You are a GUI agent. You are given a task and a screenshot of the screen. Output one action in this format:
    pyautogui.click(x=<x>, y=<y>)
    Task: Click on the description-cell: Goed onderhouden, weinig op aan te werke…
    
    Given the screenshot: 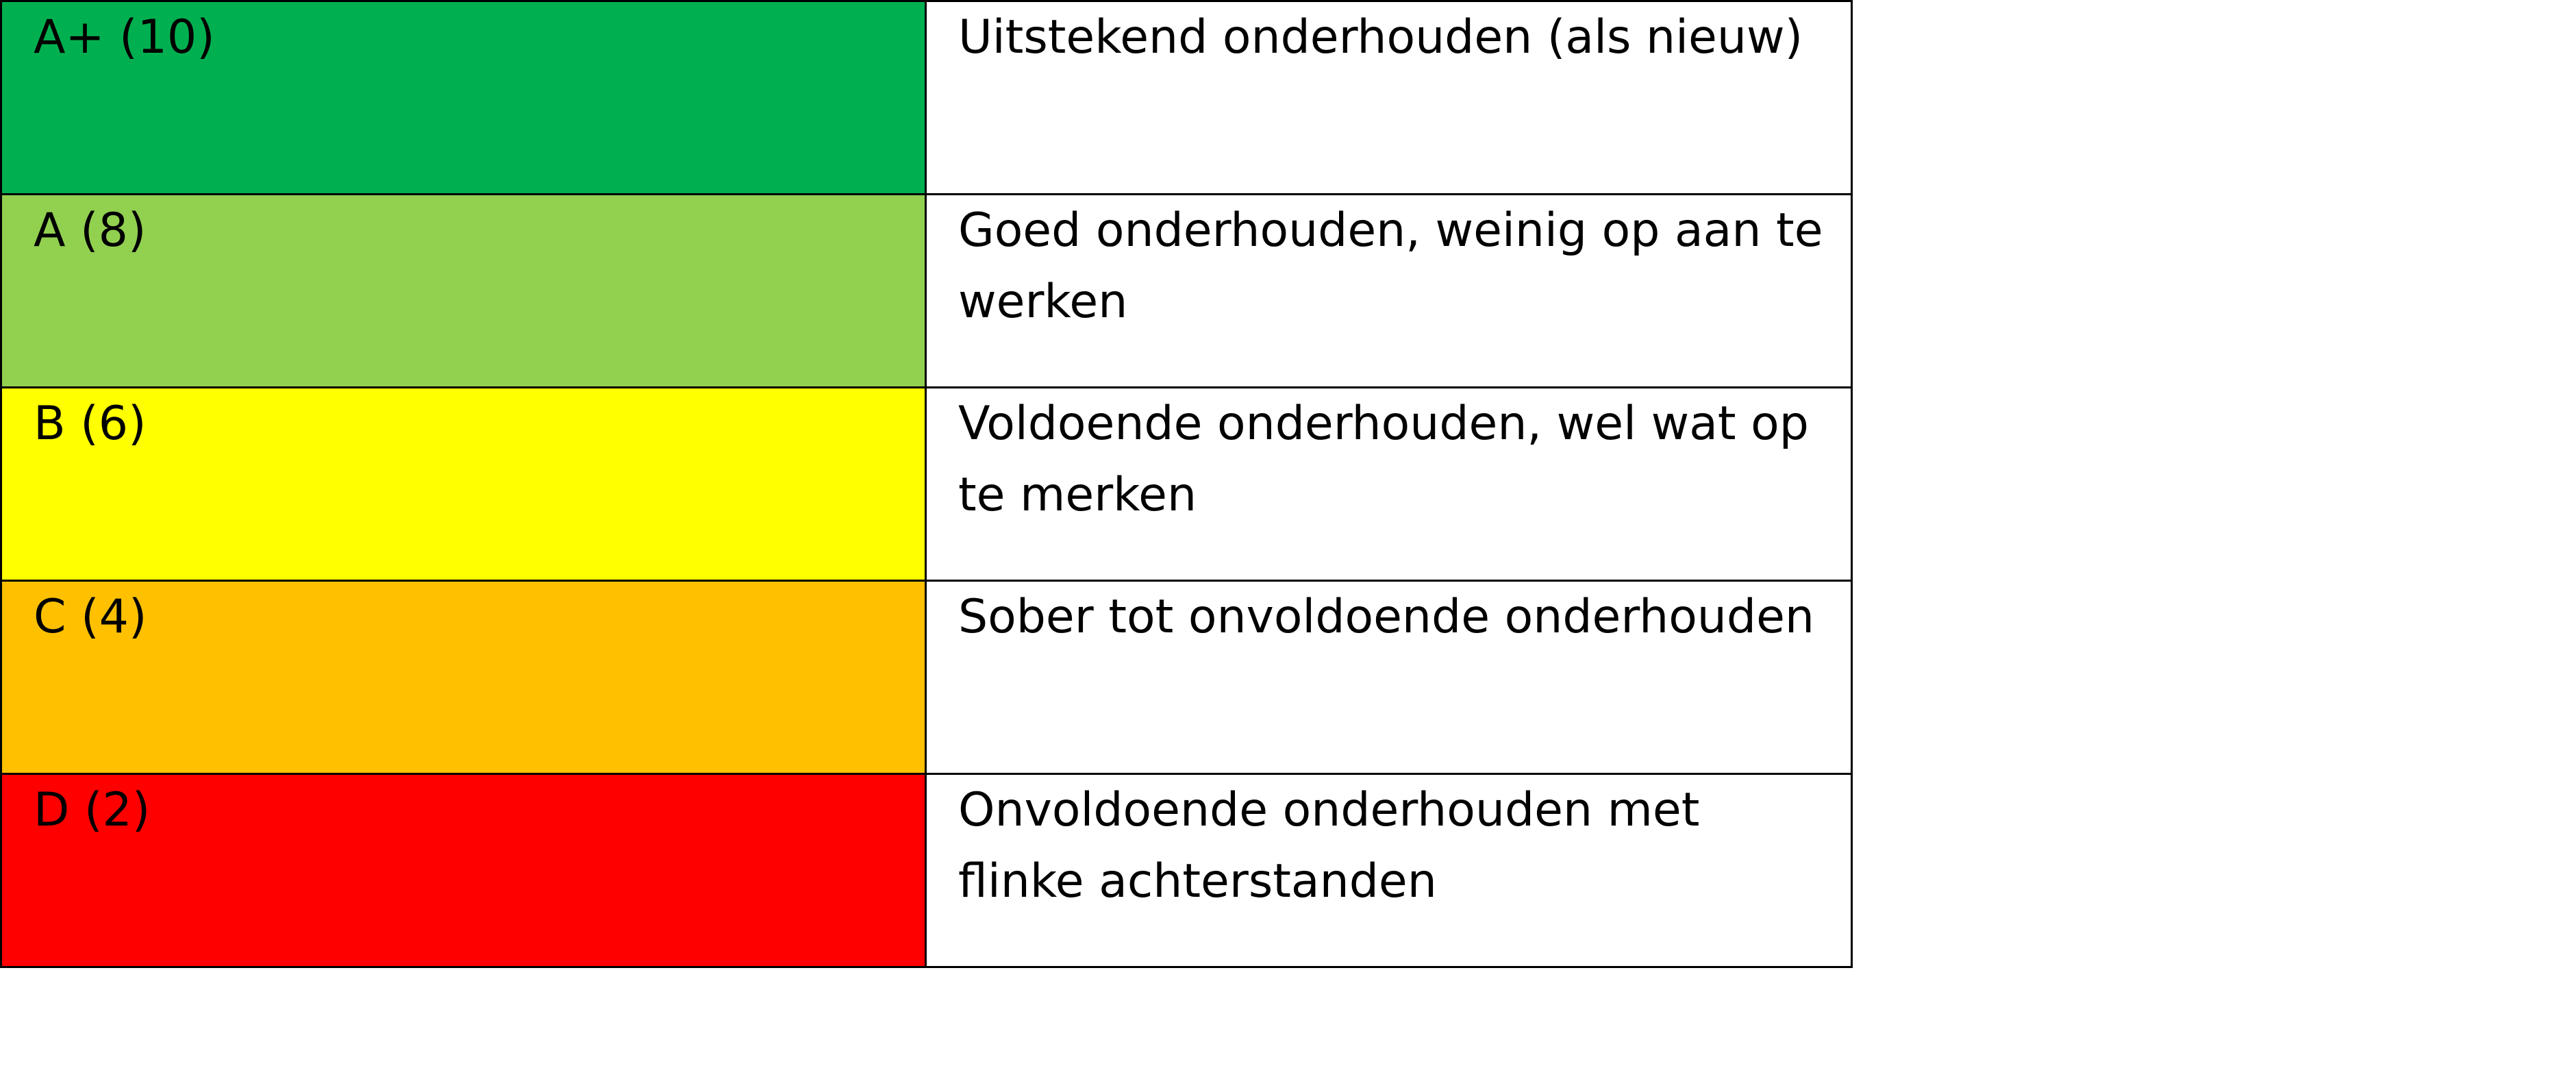 What is the action you would take?
    pyautogui.click(x=1390, y=290)
    